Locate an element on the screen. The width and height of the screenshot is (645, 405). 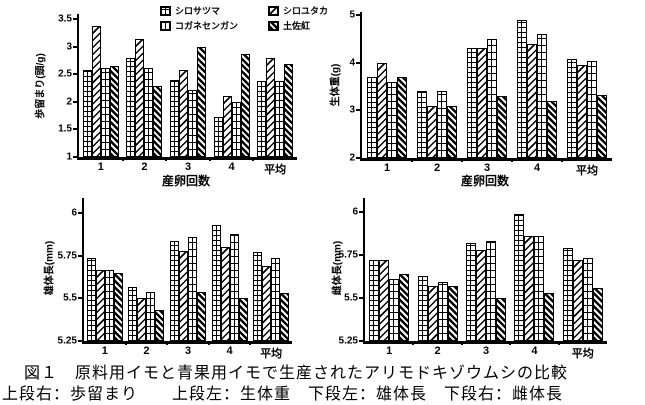
legend-item-shirosatsuma: シロサツマ is located at coordinates (208, 10).